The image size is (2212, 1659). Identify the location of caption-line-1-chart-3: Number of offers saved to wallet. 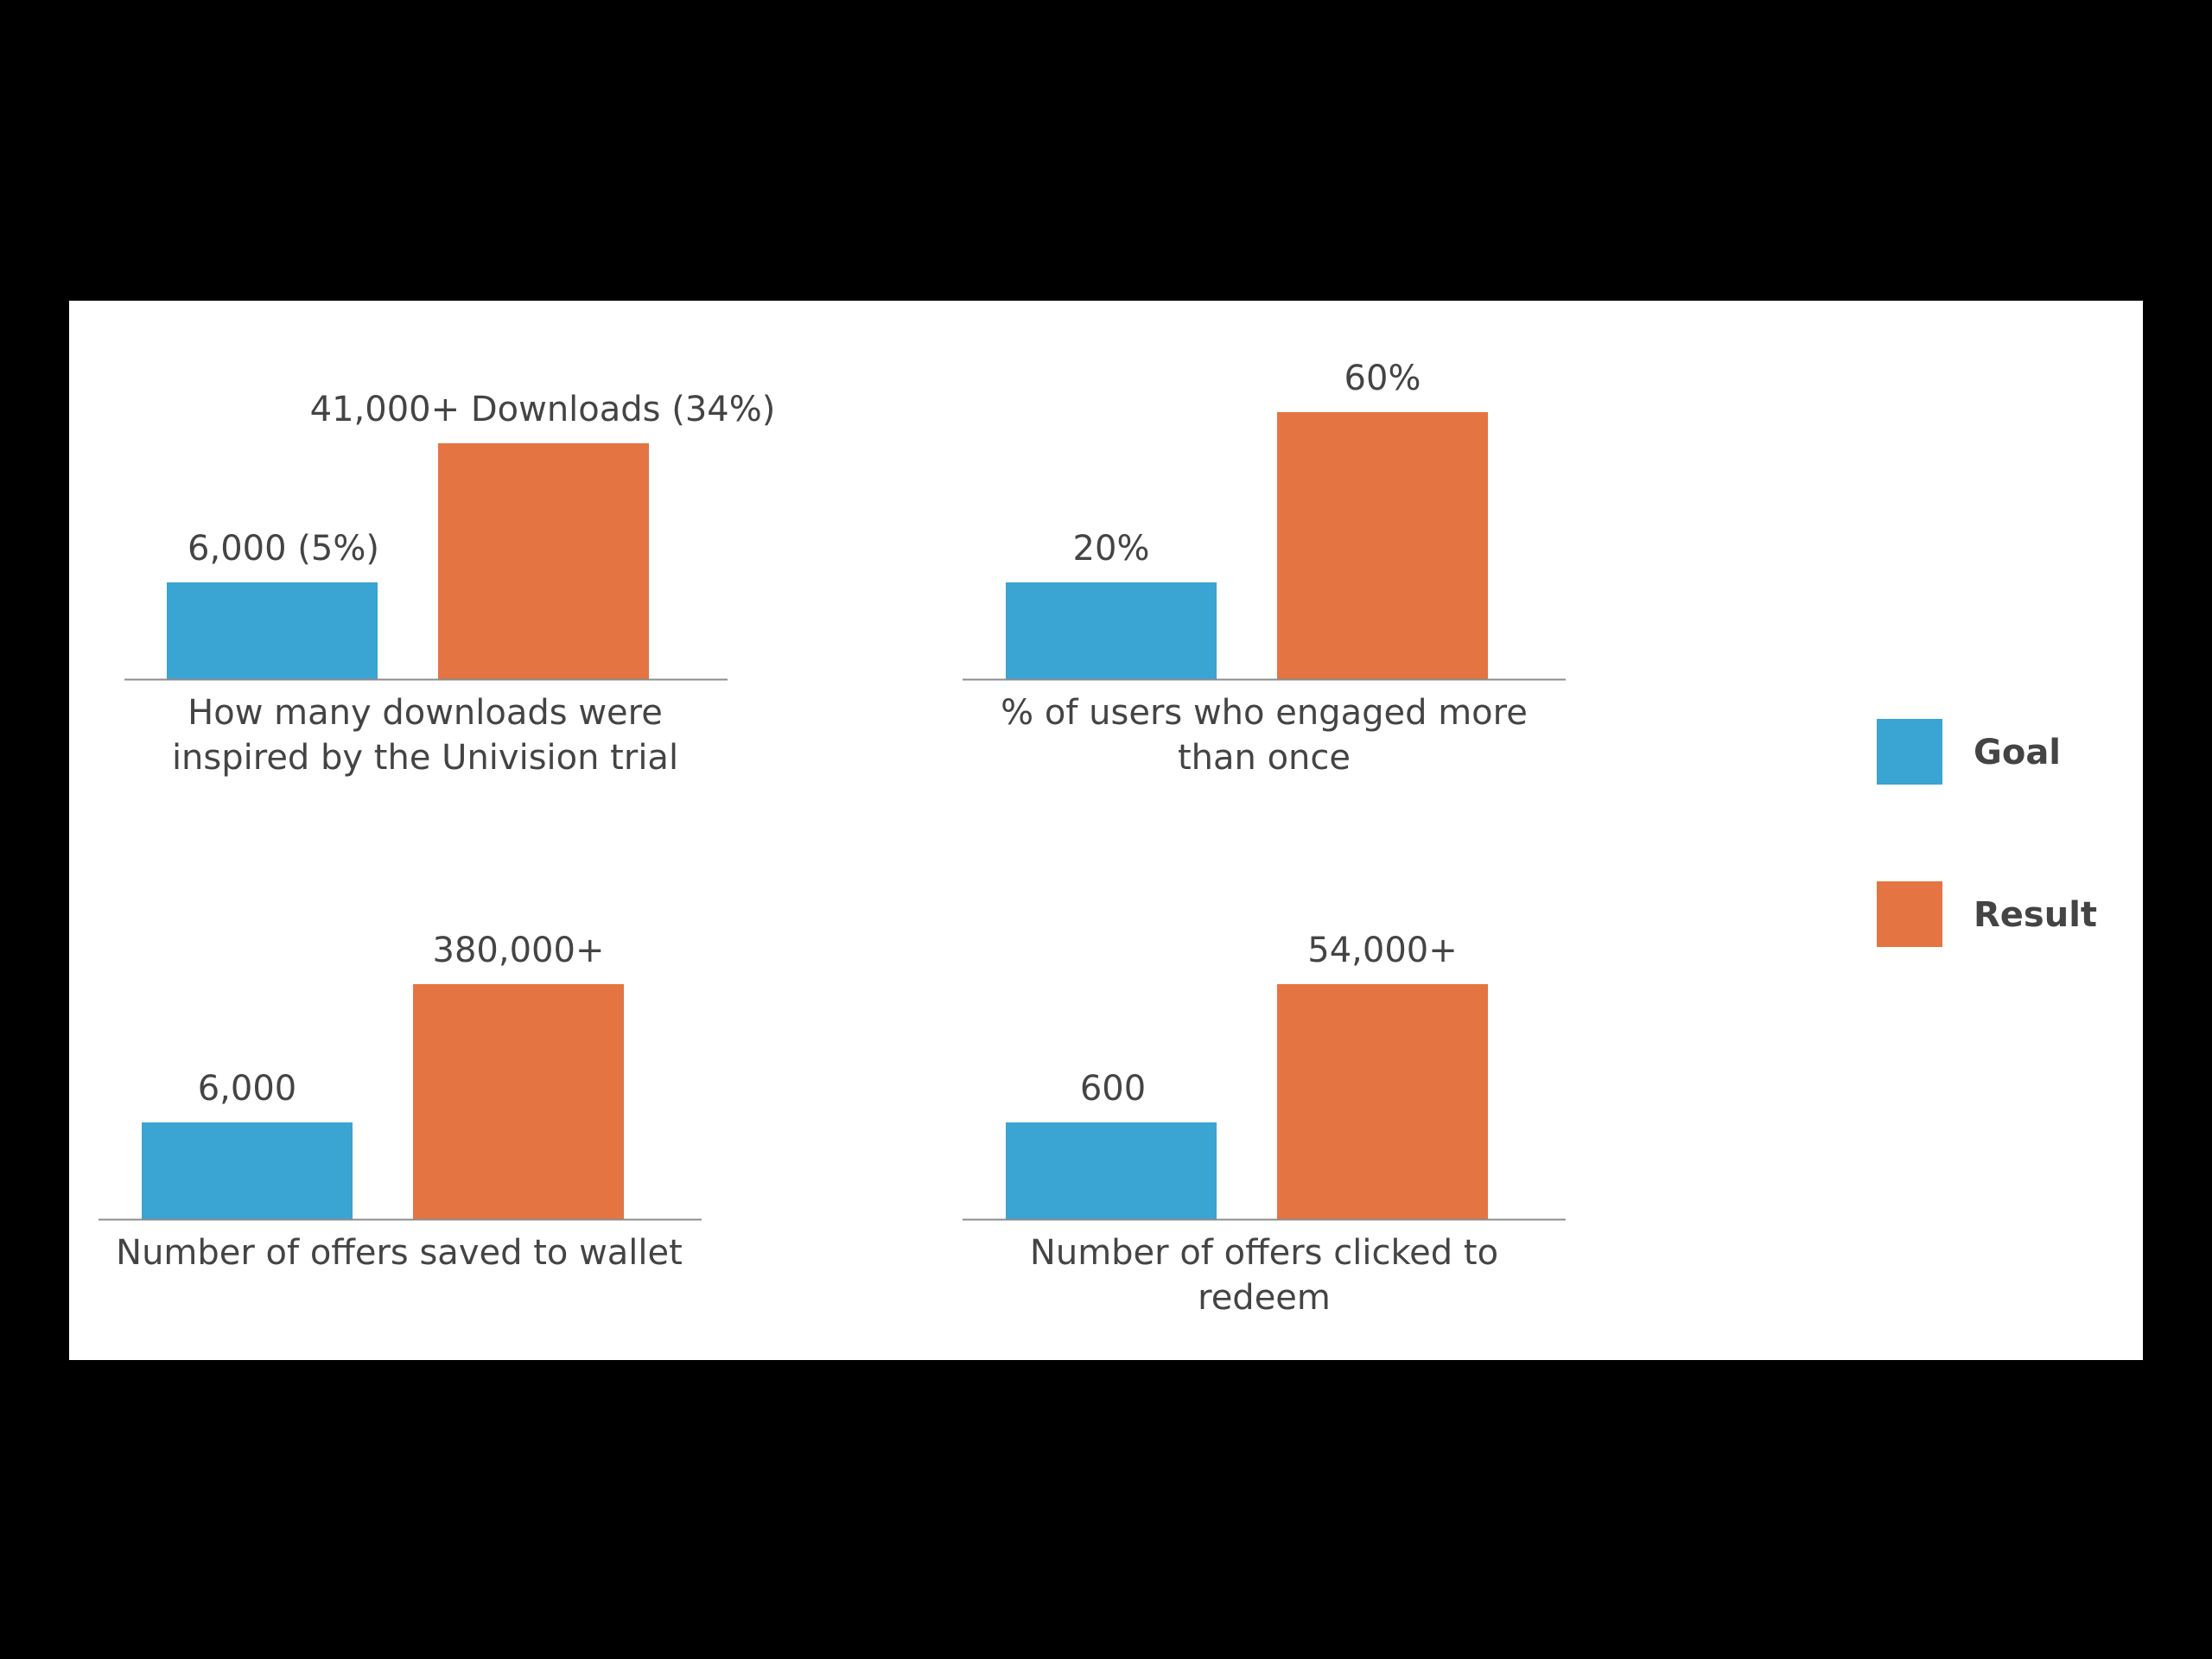
(399, 1253).